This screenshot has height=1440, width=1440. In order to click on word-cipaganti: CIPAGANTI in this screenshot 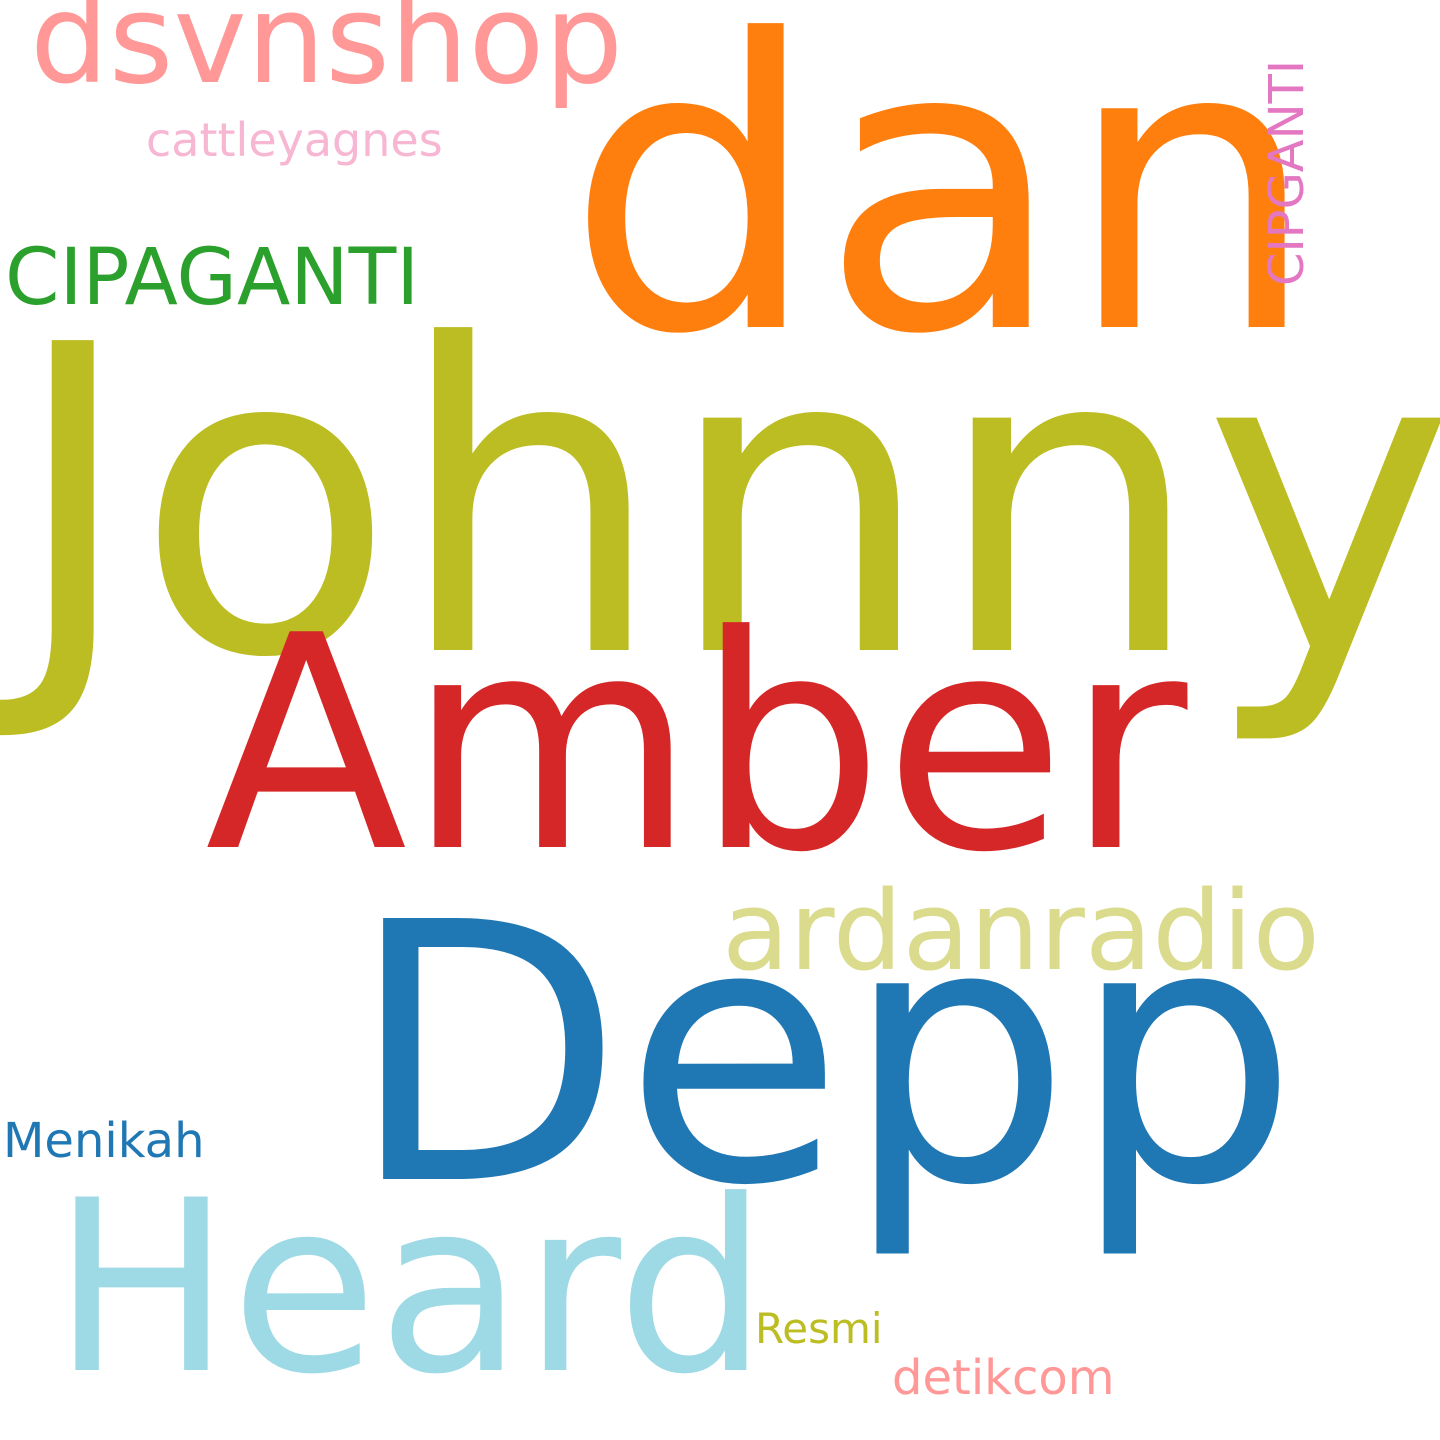, I will do `click(212, 278)`.